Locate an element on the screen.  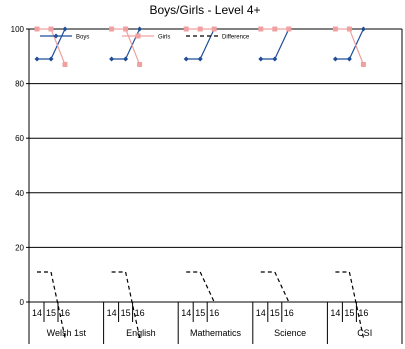
legend-label: Girls is located at coordinates (164, 38).